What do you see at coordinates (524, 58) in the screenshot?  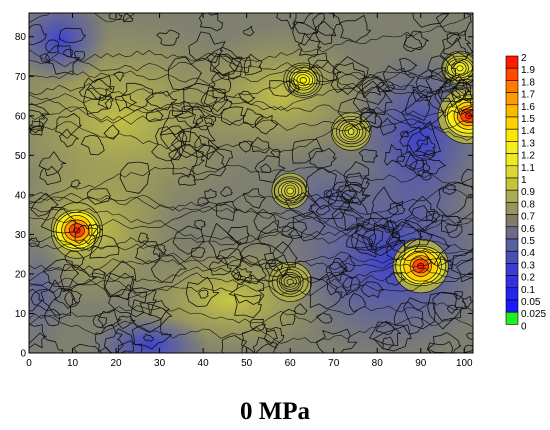 I see `colorbar-label: 2` at bounding box center [524, 58].